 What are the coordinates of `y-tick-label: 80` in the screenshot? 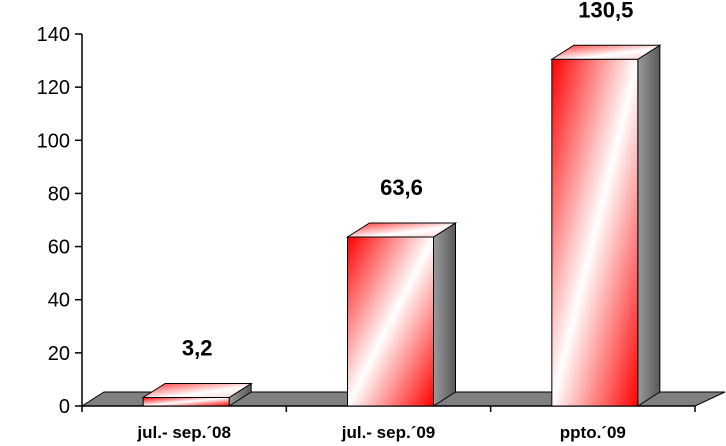 It's located at (59, 194).